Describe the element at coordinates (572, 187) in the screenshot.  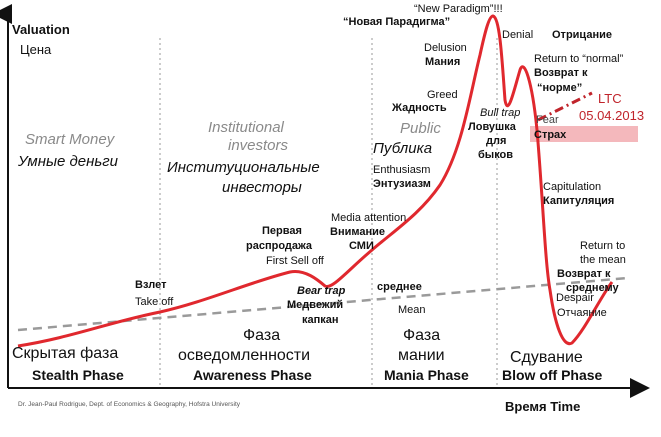
I see `capitulation-en: Capitulation` at that location.